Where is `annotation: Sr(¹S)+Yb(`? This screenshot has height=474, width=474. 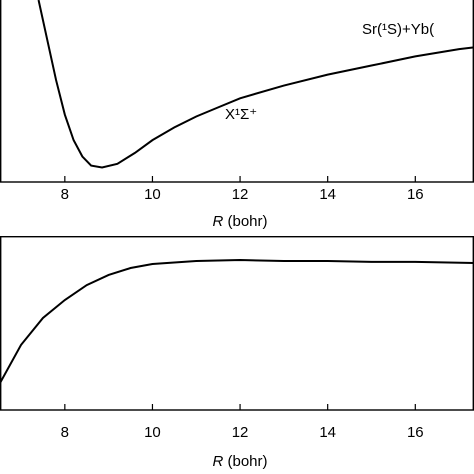 annotation: Sr(¹S)+Yb( is located at coordinates (398, 29).